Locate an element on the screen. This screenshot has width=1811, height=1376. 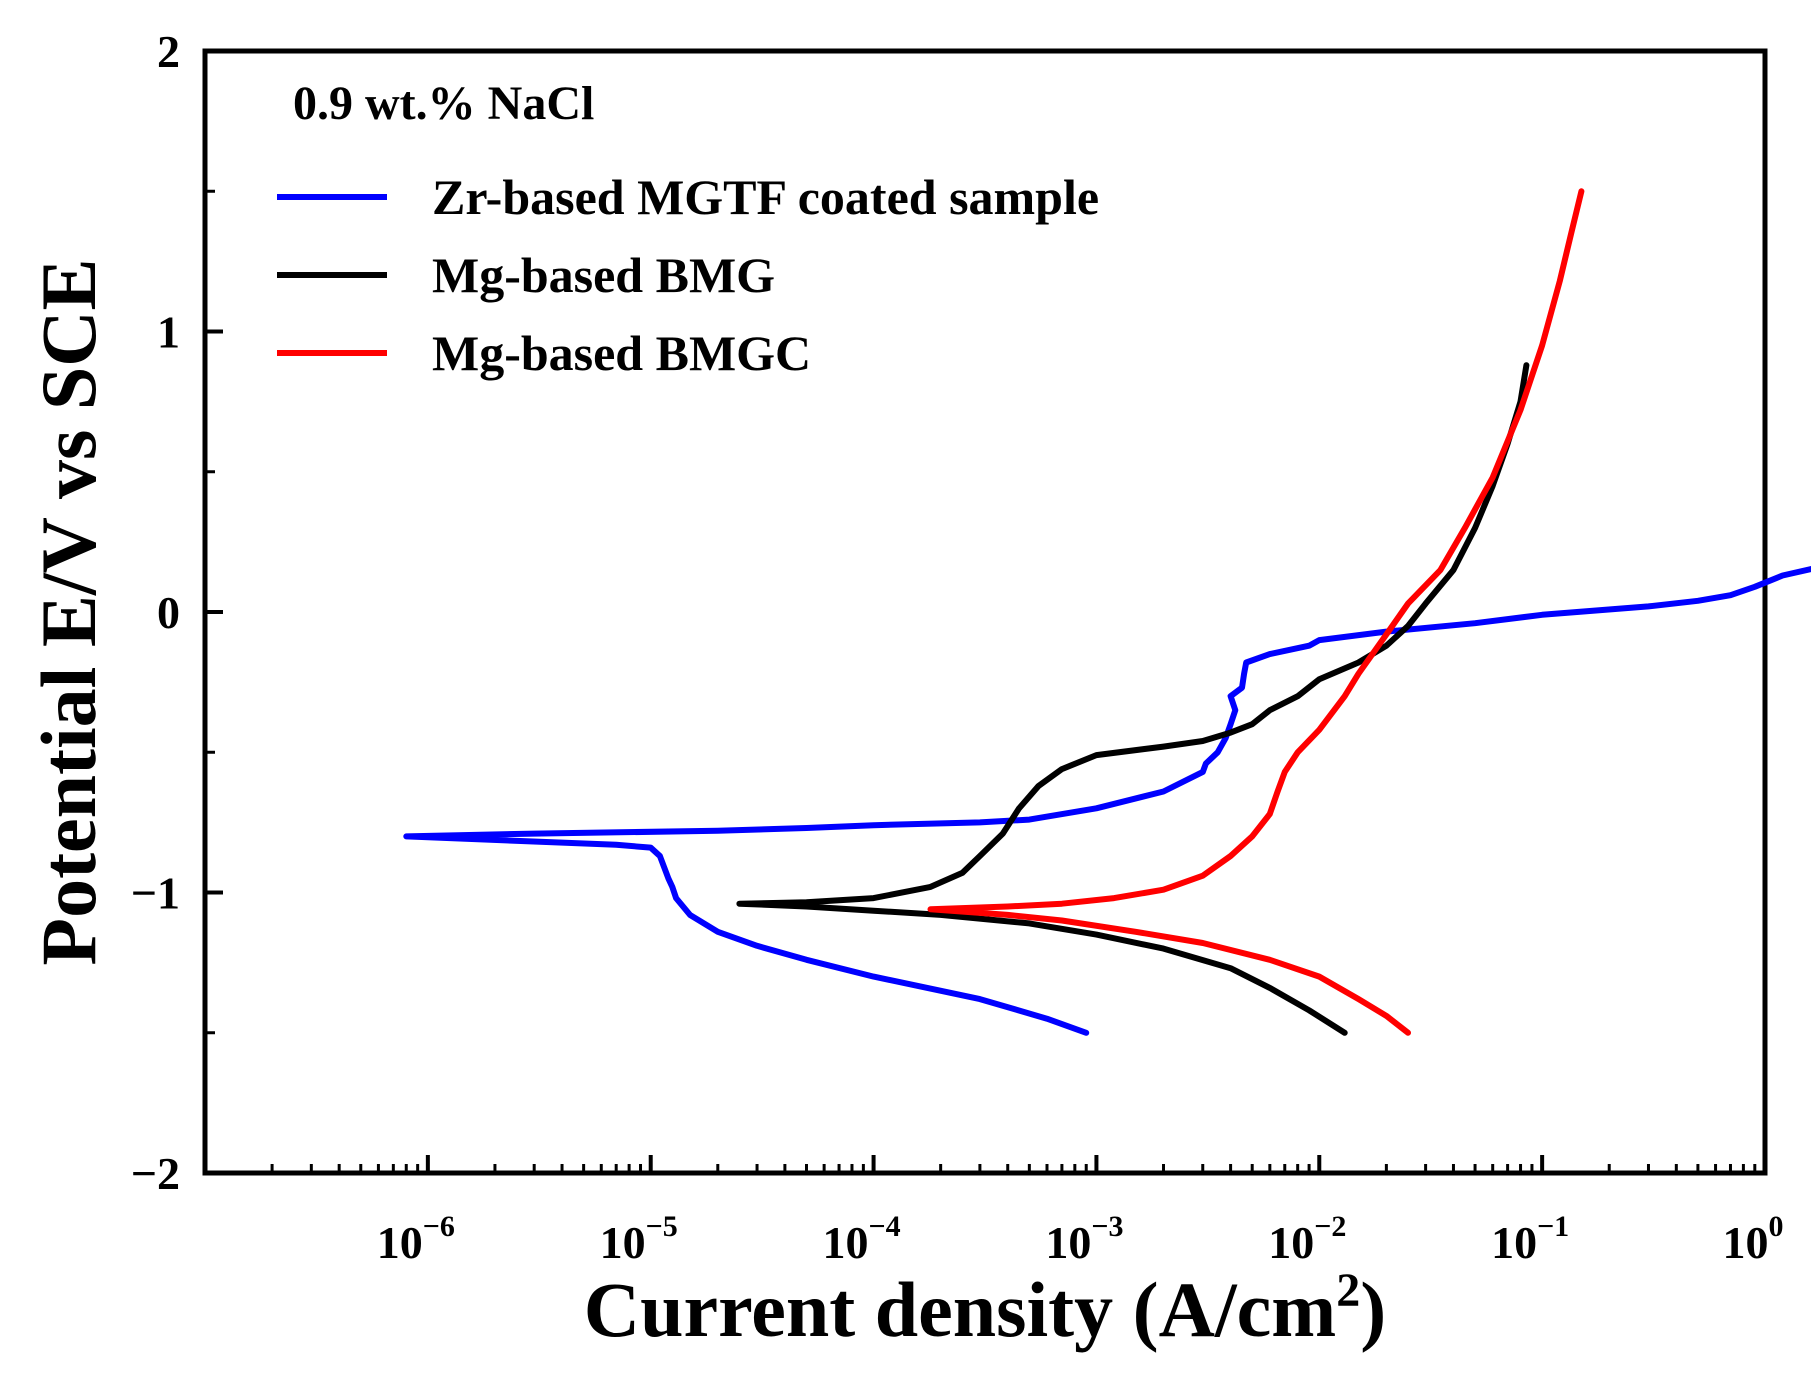
legend-label-1: Zr-based MGTF coated sample is located at coordinates (765, 197).